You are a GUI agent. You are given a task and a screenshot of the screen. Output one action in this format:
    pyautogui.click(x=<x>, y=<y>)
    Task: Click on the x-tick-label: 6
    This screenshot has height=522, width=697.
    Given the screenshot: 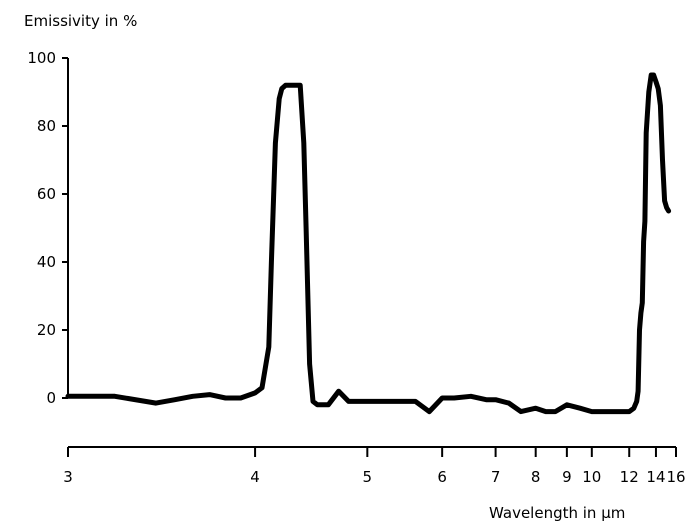 What is the action you would take?
    pyautogui.click(x=442, y=477)
    